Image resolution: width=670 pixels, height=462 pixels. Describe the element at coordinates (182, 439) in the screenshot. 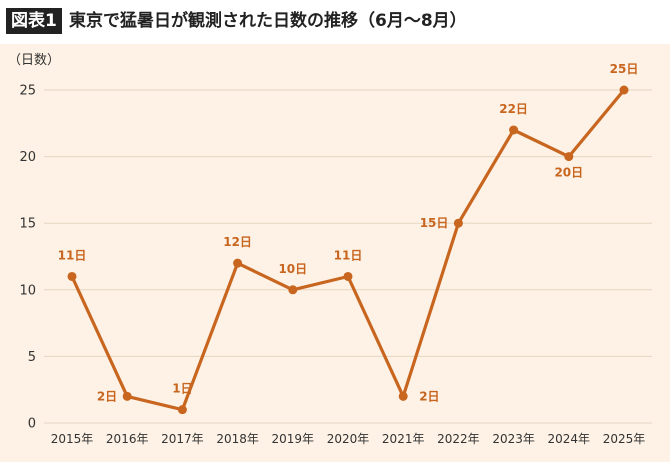

I see `x-tick-label: 2017年` at that location.